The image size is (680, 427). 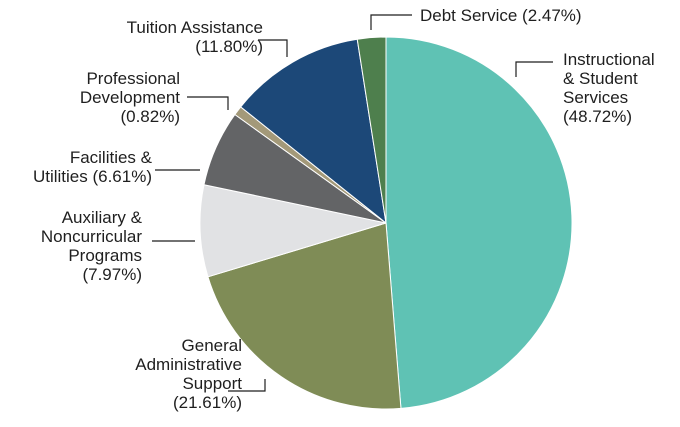 What do you see at coordinates (133, 78) in the screenshot?
I see `label-line: Professional` at bounding box center [133, 78].